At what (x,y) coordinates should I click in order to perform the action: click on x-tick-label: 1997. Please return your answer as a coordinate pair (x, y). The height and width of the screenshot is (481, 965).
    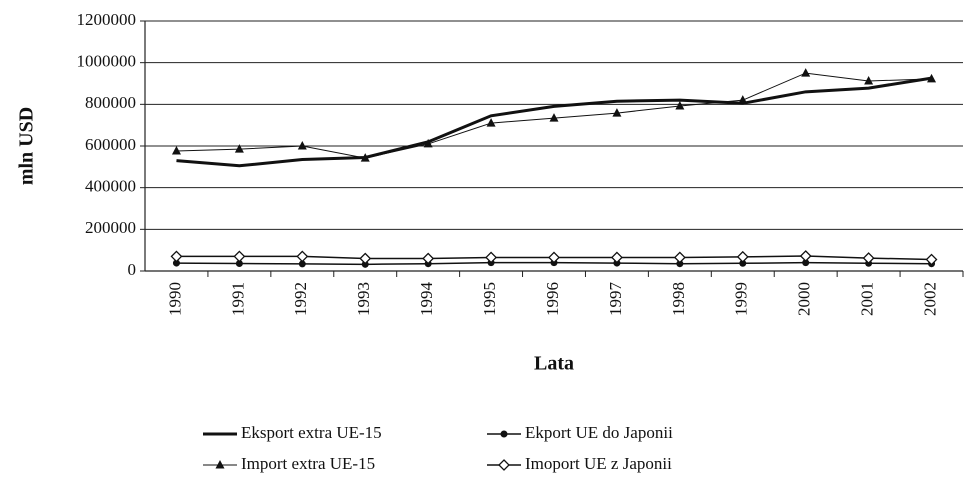
    Looking at the image, I should click on (615, 299).